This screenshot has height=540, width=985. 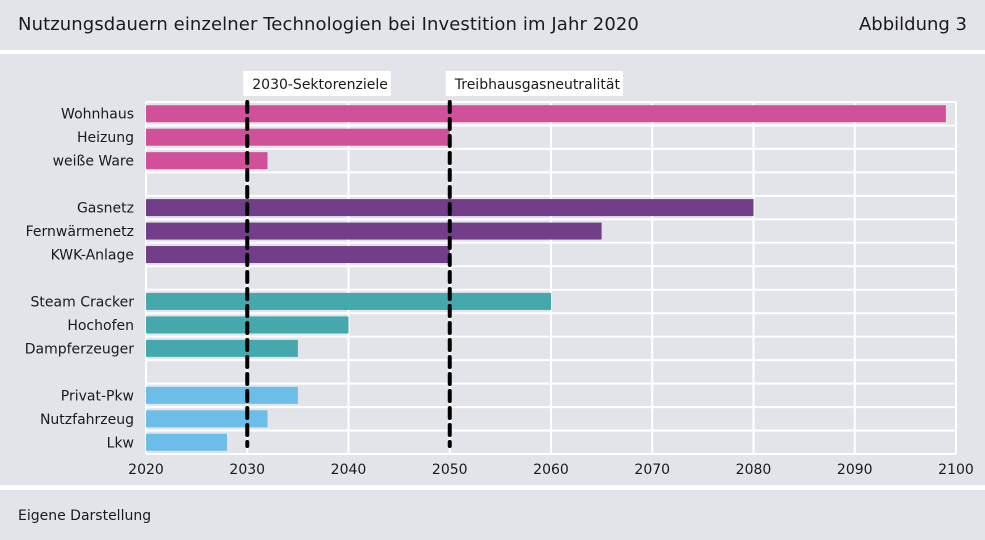 What do you see at coordinates (349, 470) in the screenshot?
I see `x-tick-label: 2040` at bounding box center [349, 470].